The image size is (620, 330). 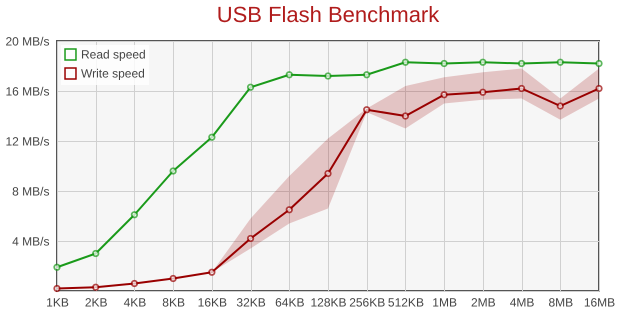 I want to click on legend-label: Read speed, so click(x=113, y=55).